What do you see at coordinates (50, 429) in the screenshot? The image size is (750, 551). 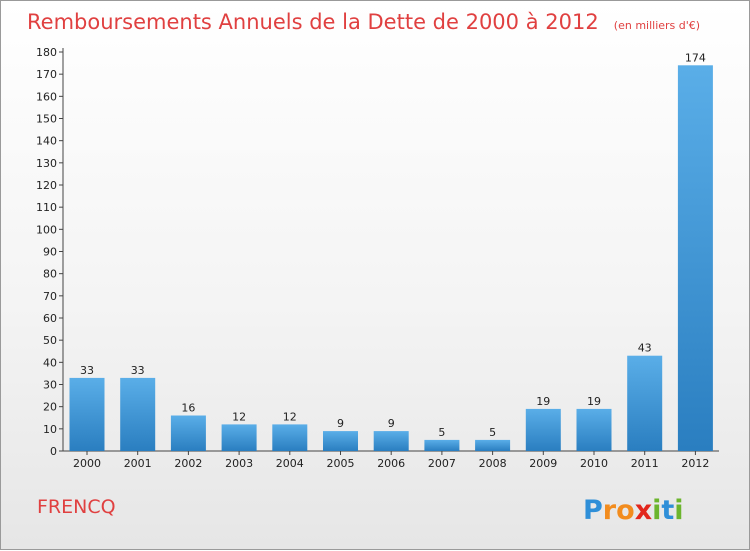 I see `y-tick-label: 10` at bounding box center [50, 429].